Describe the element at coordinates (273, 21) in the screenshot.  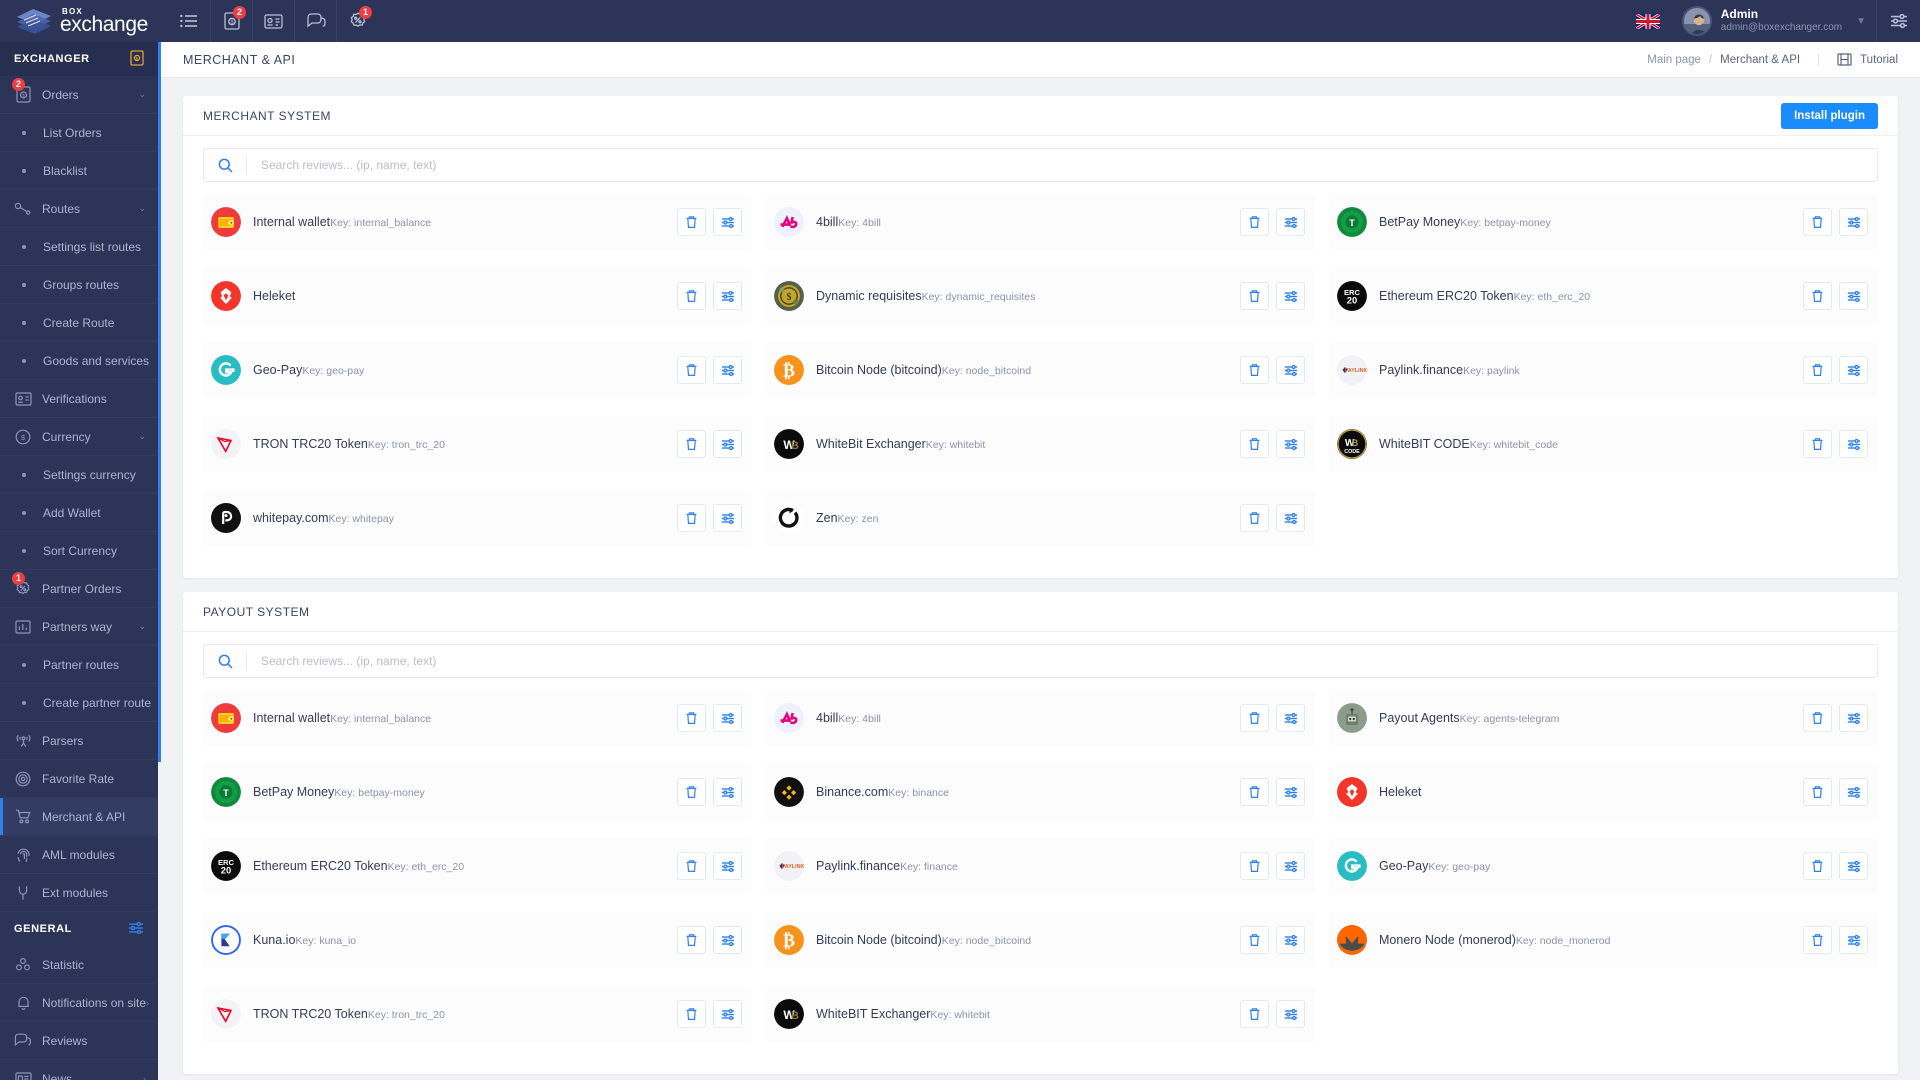
I see `id-card-icon` at that location.